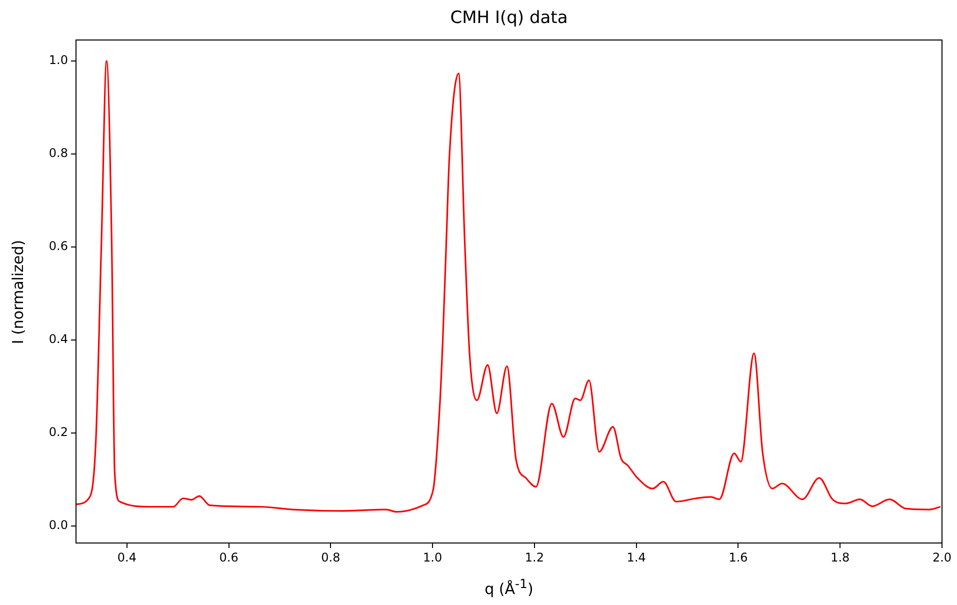  I want to click on x-tick-label: 0.6, so click(228, 557).